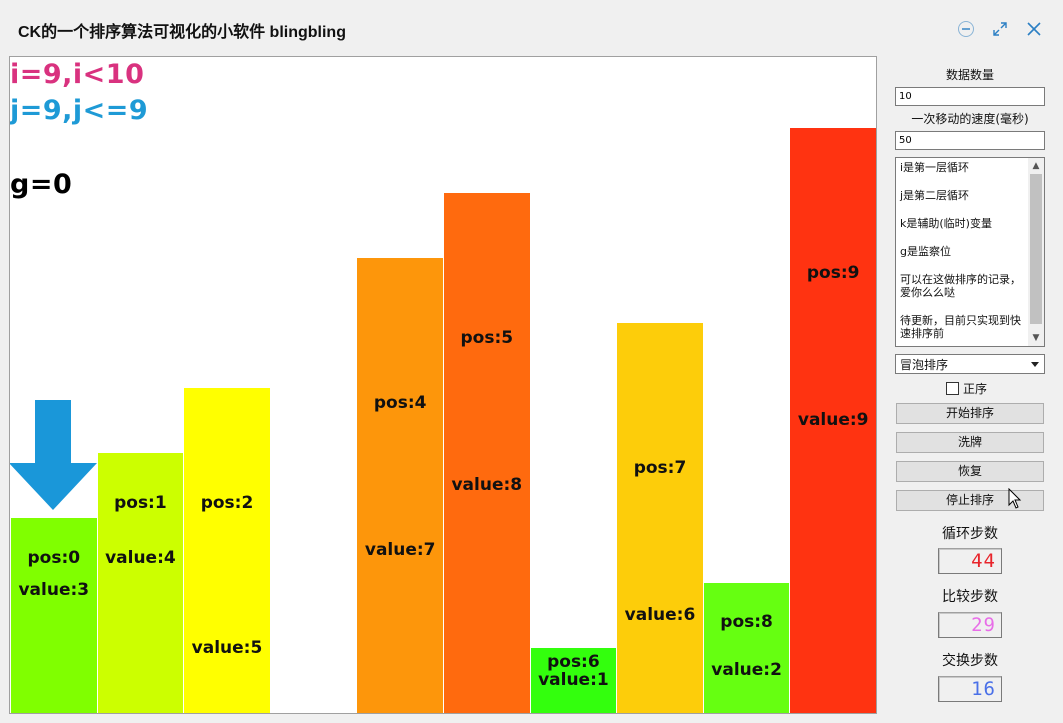 This screenshot has height=723, width=1063. What do you see at coordinates (399, 485) in the screenshot?
I see `sort-bar: pos:4 value:7` at bounding box center [399, 485].